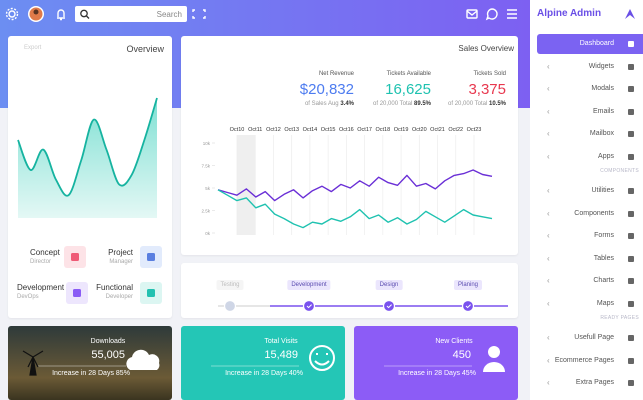  Describe the element at coordinates (590, 259) in the screenshot. I see `nav-item: ‹ Tables` at that location.